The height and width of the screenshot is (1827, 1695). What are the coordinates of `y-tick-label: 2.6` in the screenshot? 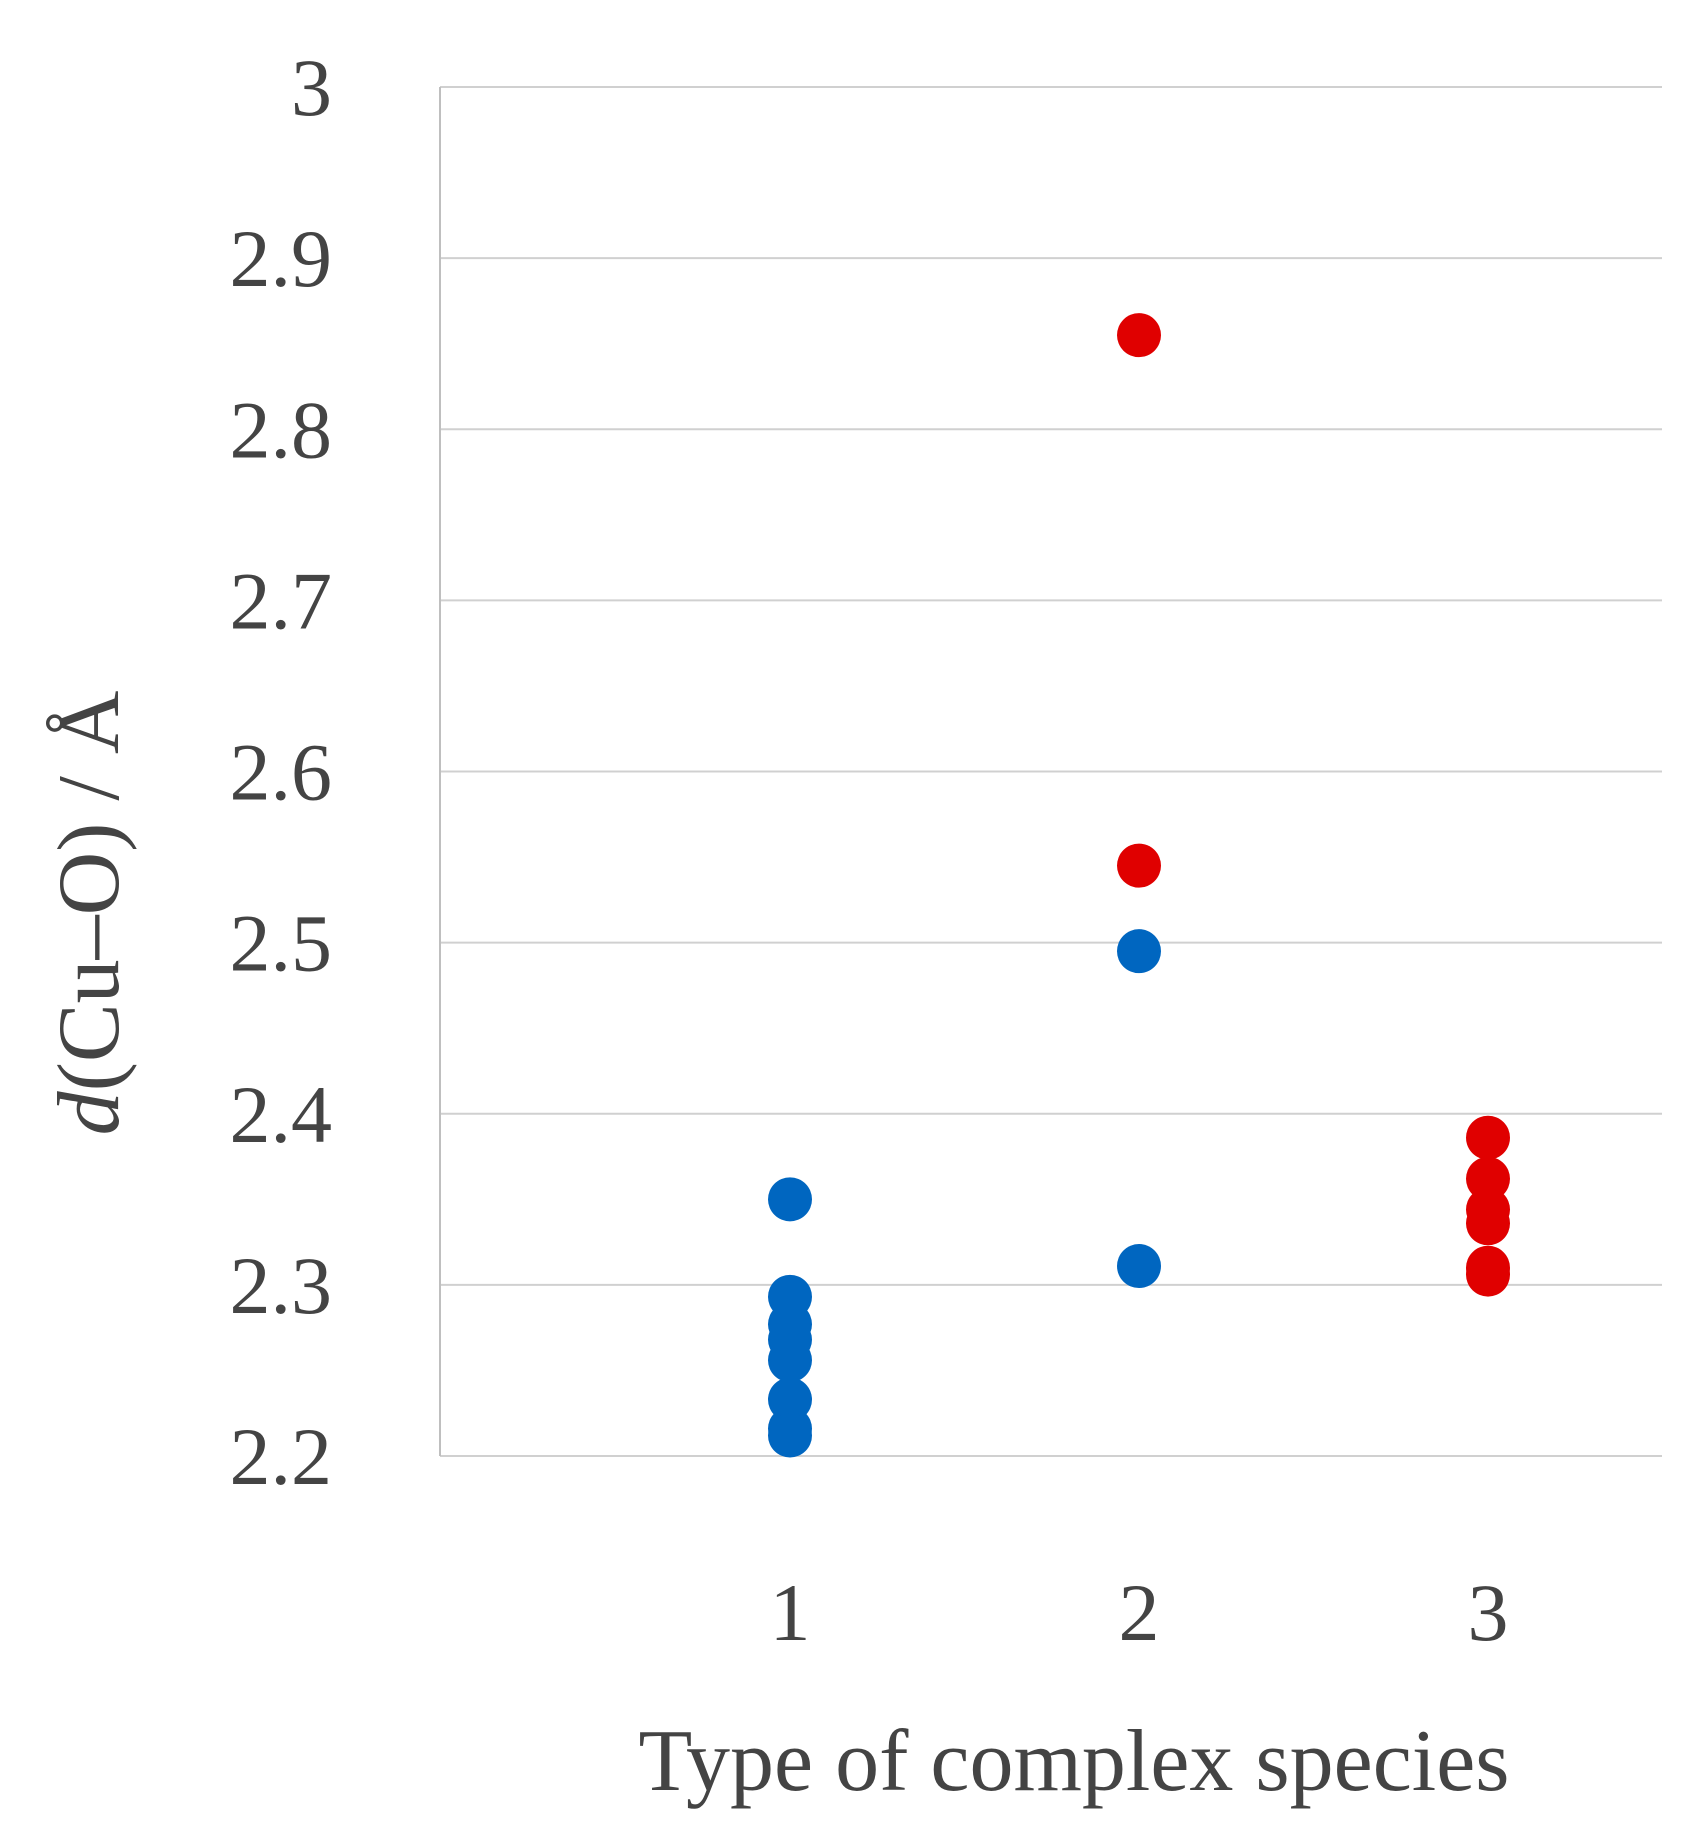 It's located at (281, 772).